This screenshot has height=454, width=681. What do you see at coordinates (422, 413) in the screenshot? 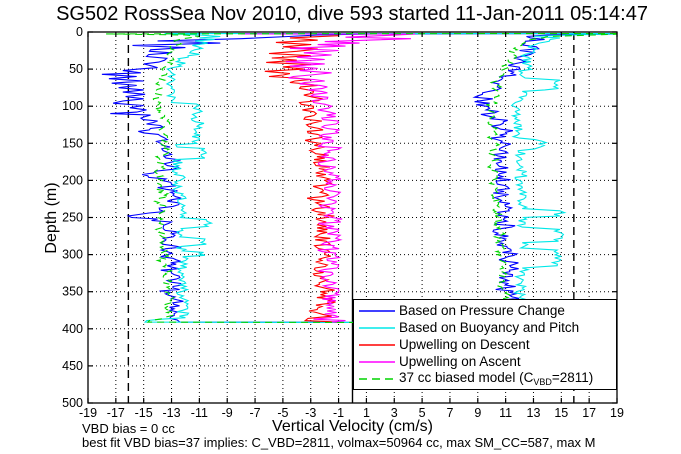
I see `x-tick-label: 5` at bounding box center [422, 413].